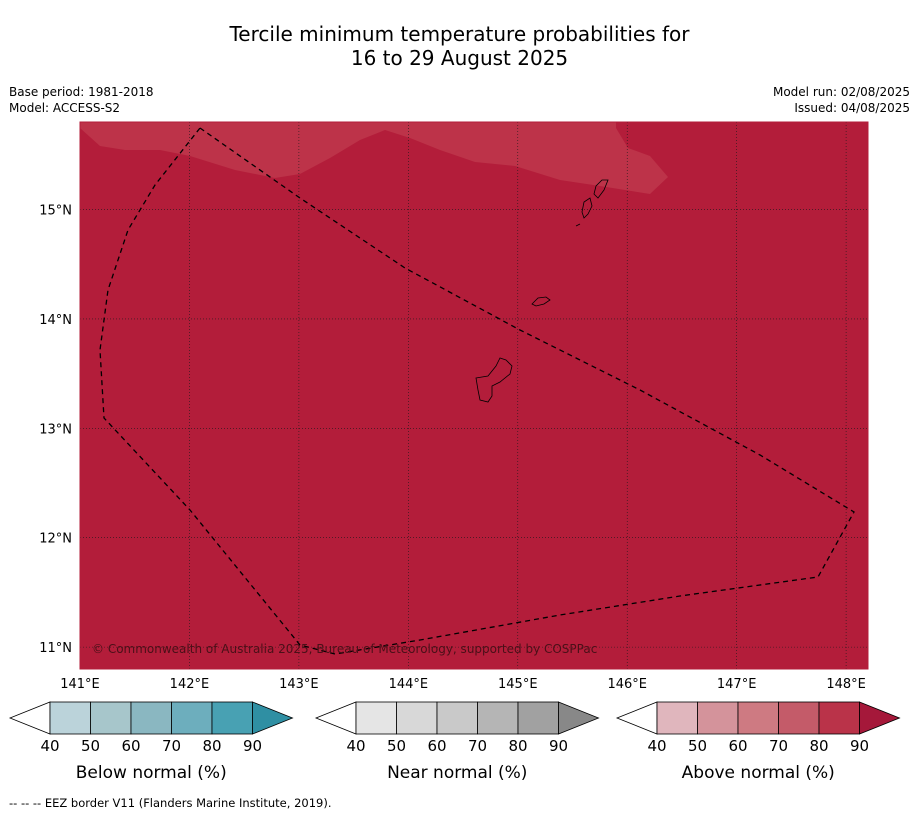 This screenshot has width=919, height=816. Describe the element at coordinates (459, 58) in the screenshot. I see `title-line-2: 16 to 29 August 2025` at that location.